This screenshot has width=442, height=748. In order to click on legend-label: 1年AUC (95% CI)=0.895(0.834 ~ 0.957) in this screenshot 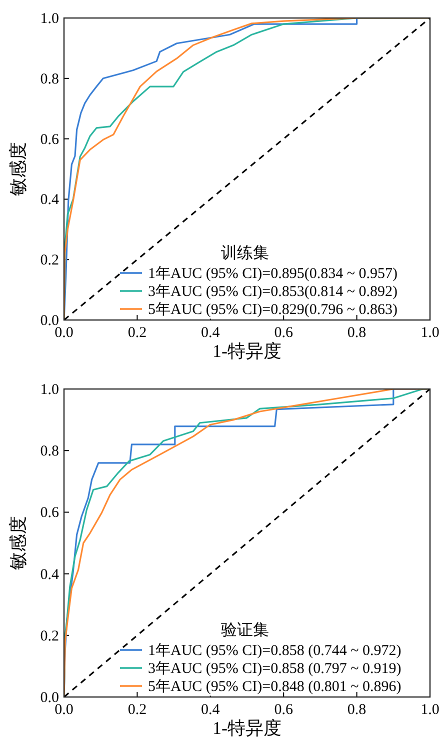, I will do `click(273, 273)`.